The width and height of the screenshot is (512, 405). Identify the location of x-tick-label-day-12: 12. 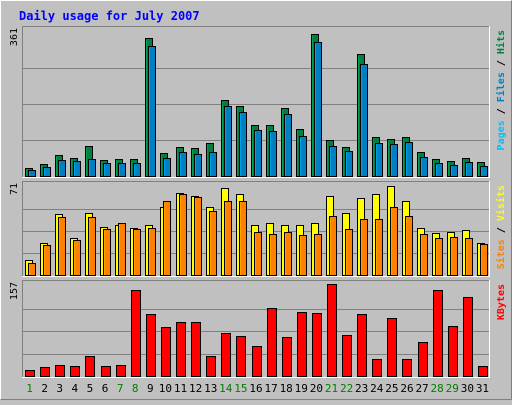
(195, 388).